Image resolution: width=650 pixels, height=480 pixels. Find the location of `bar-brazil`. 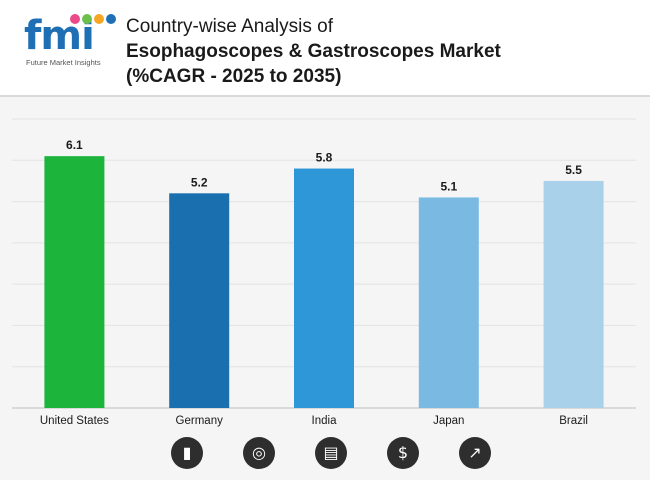

bar-brazil is located at coordinates (573, 294).